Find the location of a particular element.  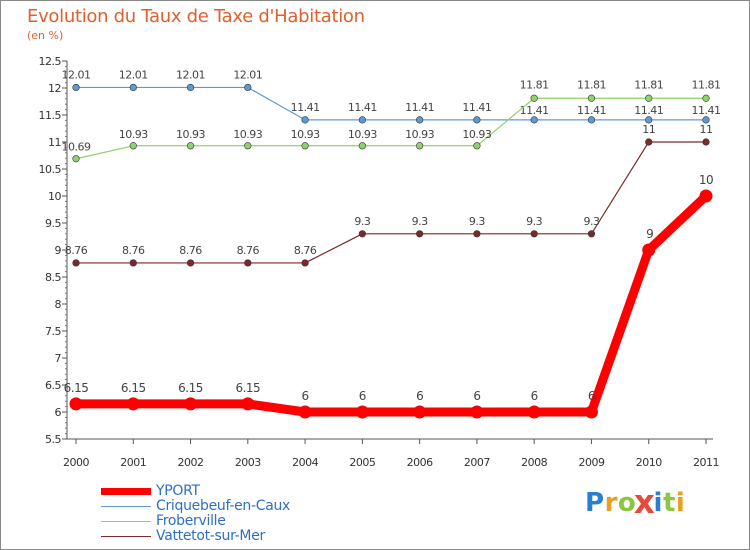

legend-label-criquebeuf: Criquebeuf-en-Caux is located at coordinates (223, 506).